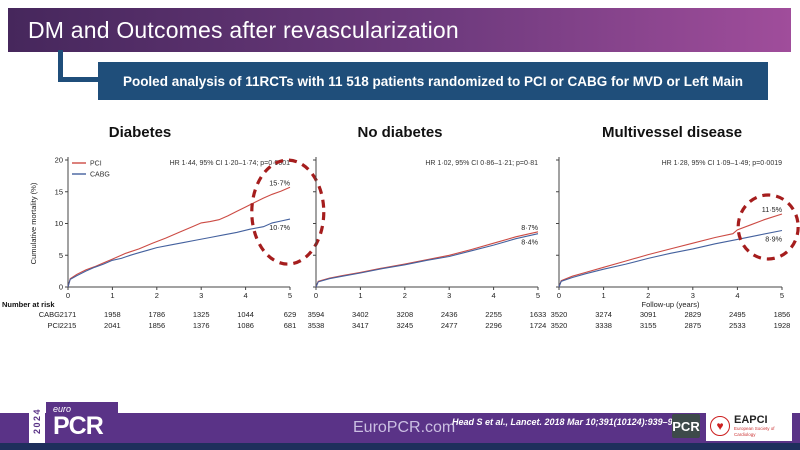 Image resolution: width=800 pixels, height=450 pixels. Describe the element at coordinates (538, 314) in the screenshot. I see `svg-text: 1633` at that location.